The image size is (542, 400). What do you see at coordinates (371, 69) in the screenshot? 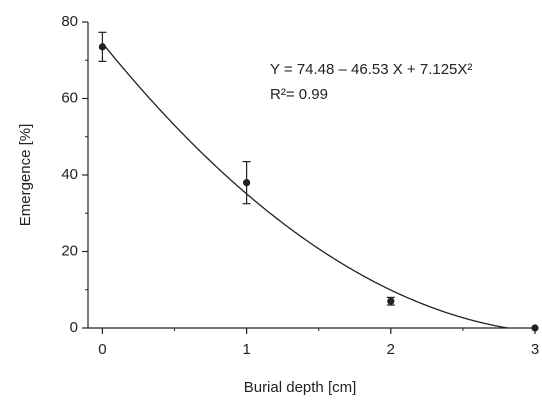
I see `equation: Y = 74.48 – 46.53 X + 7.125X²` at bounding box center [371, 69].